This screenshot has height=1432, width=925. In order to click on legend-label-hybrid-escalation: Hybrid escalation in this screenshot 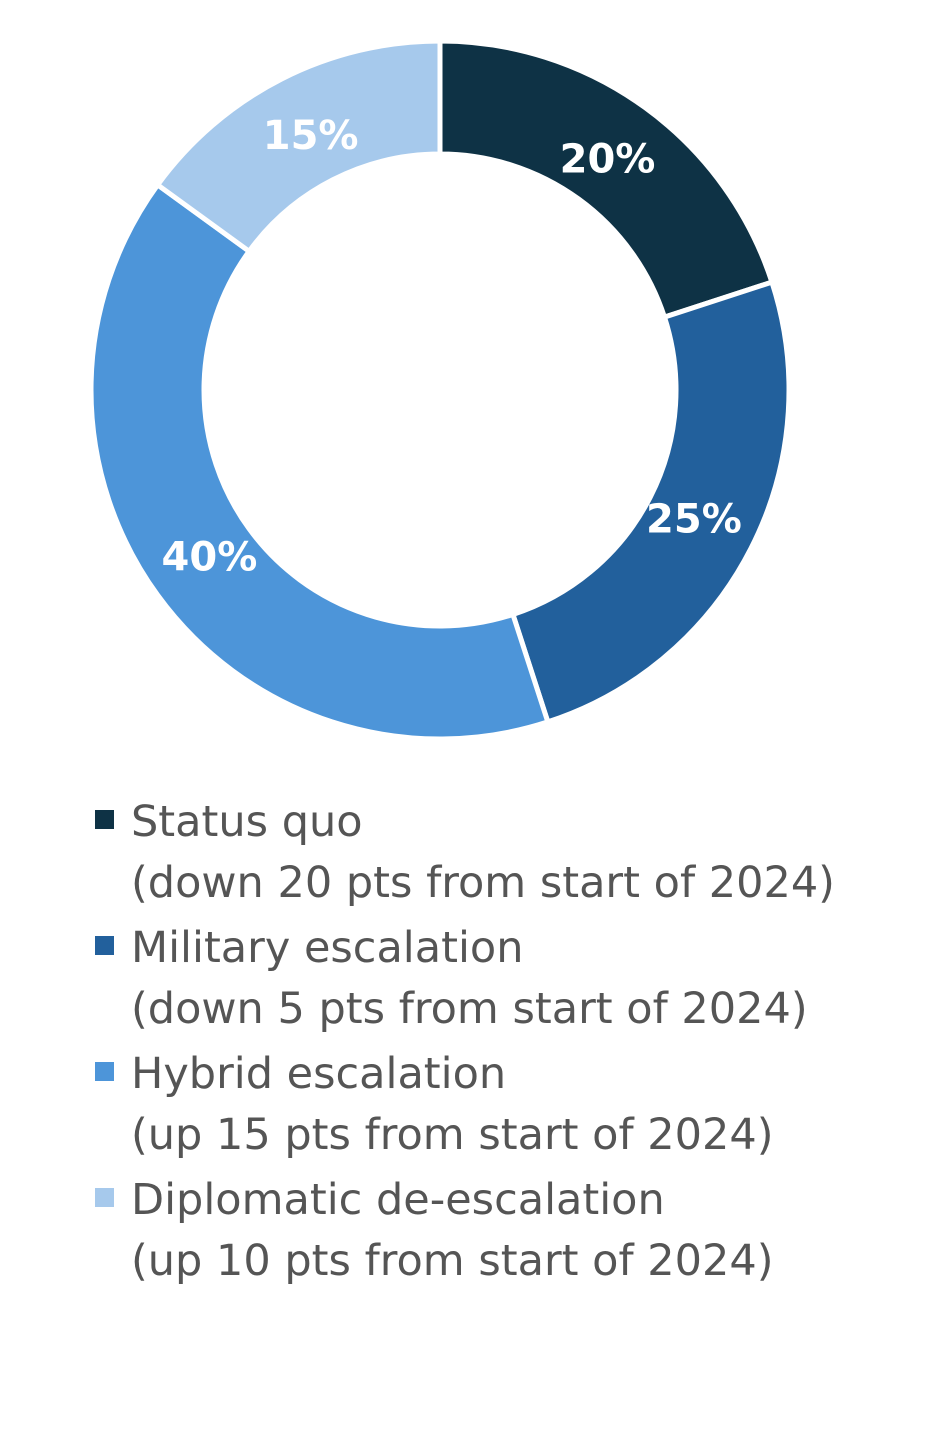, I will do `click(319, 1074)`.